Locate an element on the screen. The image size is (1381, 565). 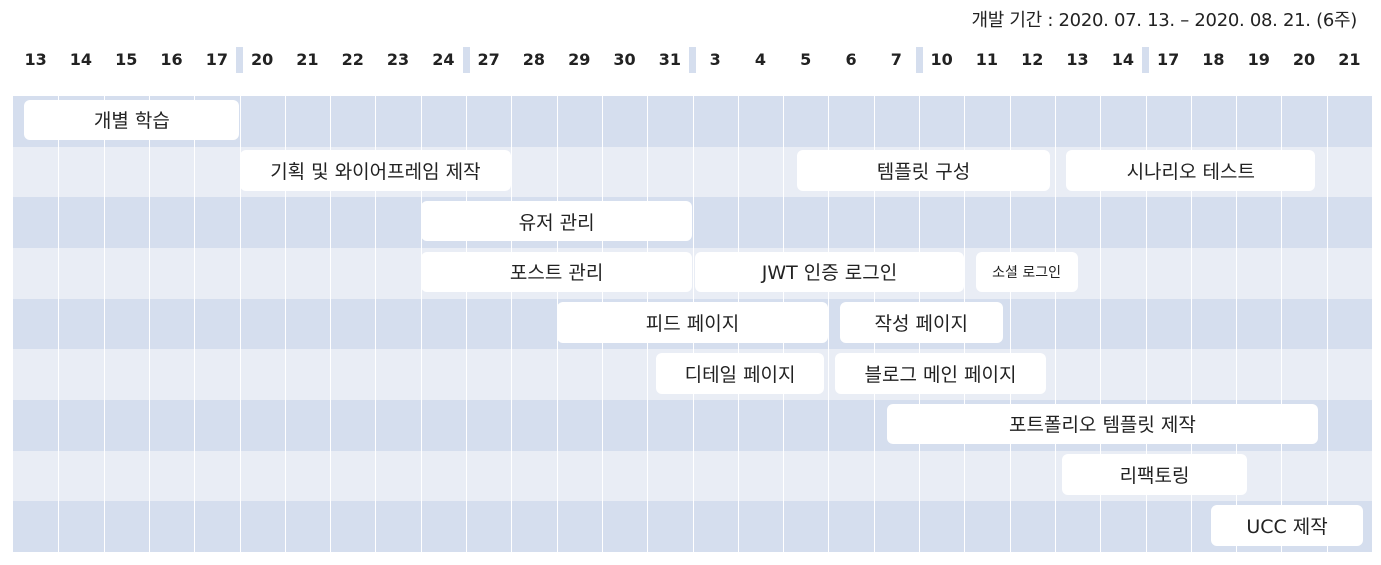
day-label: 16 is located at coordinates (171, 59).